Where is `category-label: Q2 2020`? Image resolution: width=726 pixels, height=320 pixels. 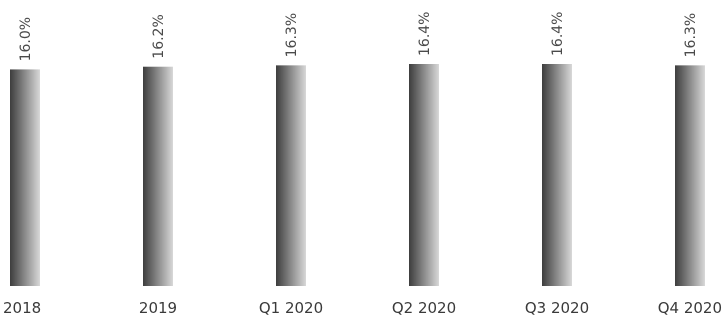 category-label: Q2 2020 is located at coordinates (424, 308).